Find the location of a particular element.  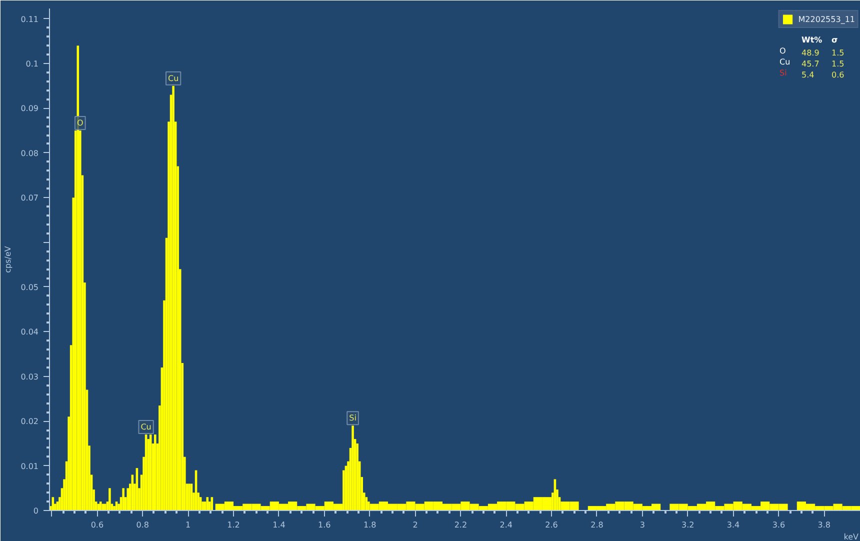

x-axis-title: keV is located at coordinates (852, 536).